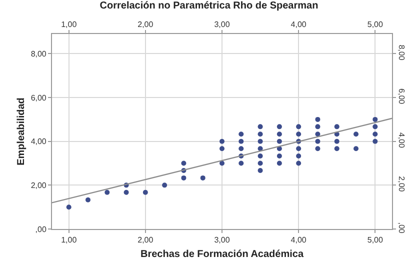 The height and width of the screenshot is (270, 418). Describe the element at coordinates (222, 24) in the screenshot. I see `x-tick-label: 3,00` at that location.